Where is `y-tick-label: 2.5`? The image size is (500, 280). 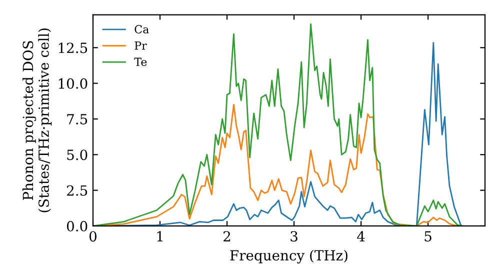 y-tick-label: 2.5 is located at coordinates (77, 190).